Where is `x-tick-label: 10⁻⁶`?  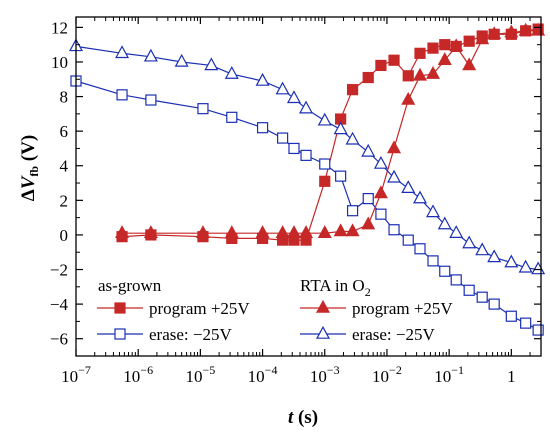
x-tick-label: 10⁻⁶ is located at coordinates (138, 374).